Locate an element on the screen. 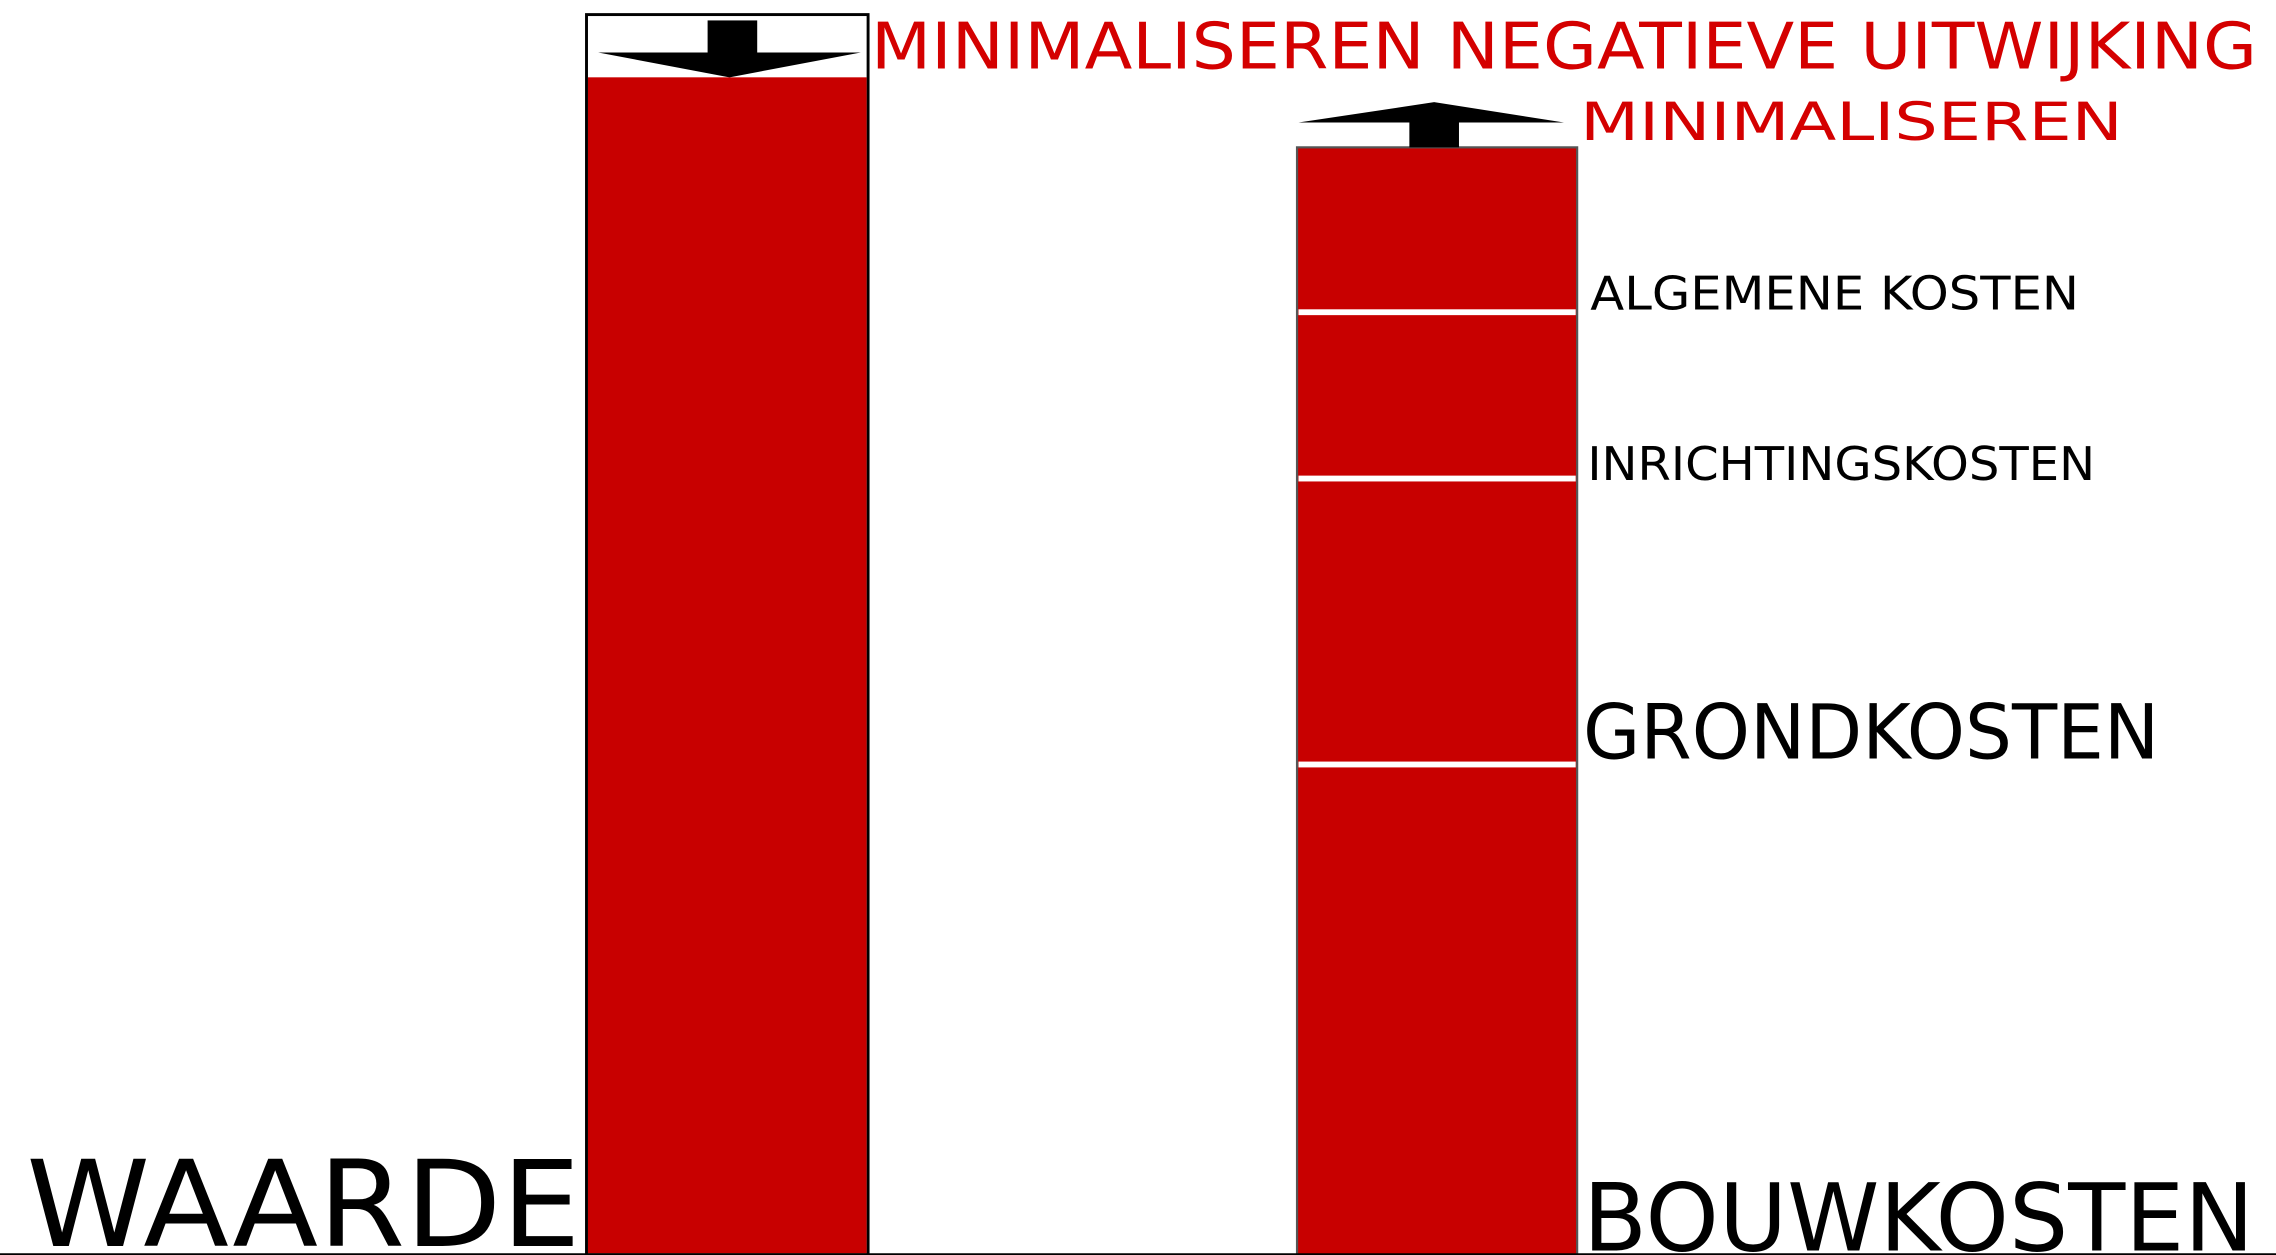 This screenshot has height=1255, width=2276. up-arrow-head is located at coordinates (1431, 112).